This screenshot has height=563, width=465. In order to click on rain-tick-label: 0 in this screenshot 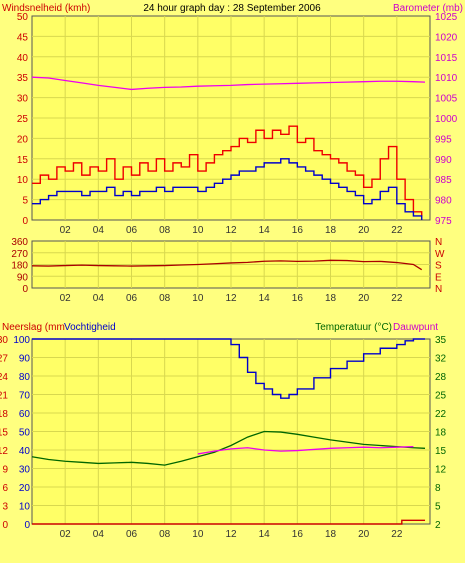, I will do `click(5, 525)`.